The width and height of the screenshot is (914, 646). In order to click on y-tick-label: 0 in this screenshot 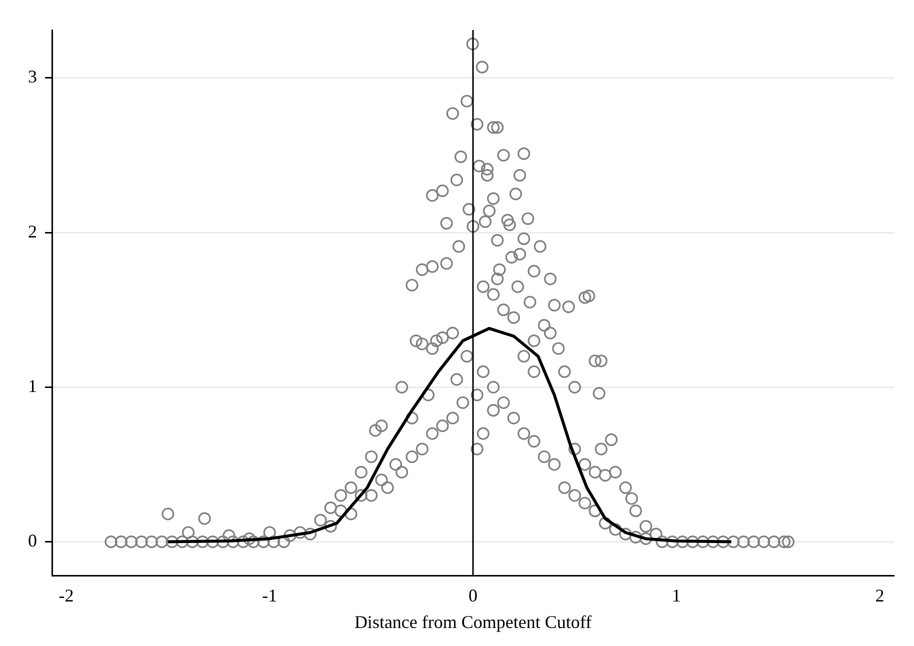, I will do `click(32, 540)`.